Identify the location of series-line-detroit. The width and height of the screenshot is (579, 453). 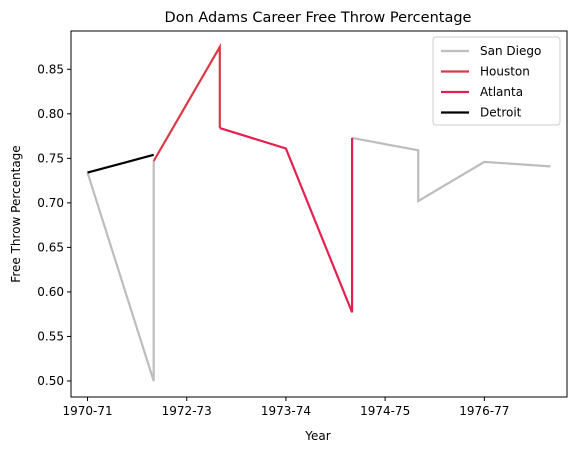
(120, 163).